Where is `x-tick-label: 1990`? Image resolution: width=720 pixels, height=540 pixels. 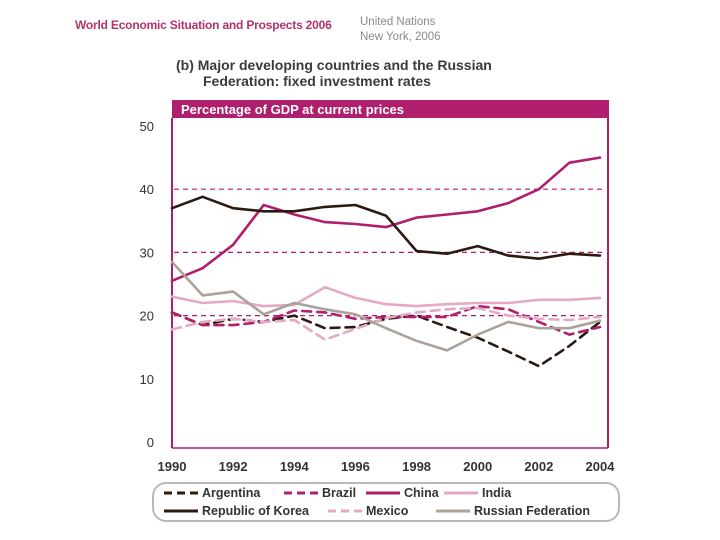 x-tick-label: 1990 is located at coordinates (172, 466).